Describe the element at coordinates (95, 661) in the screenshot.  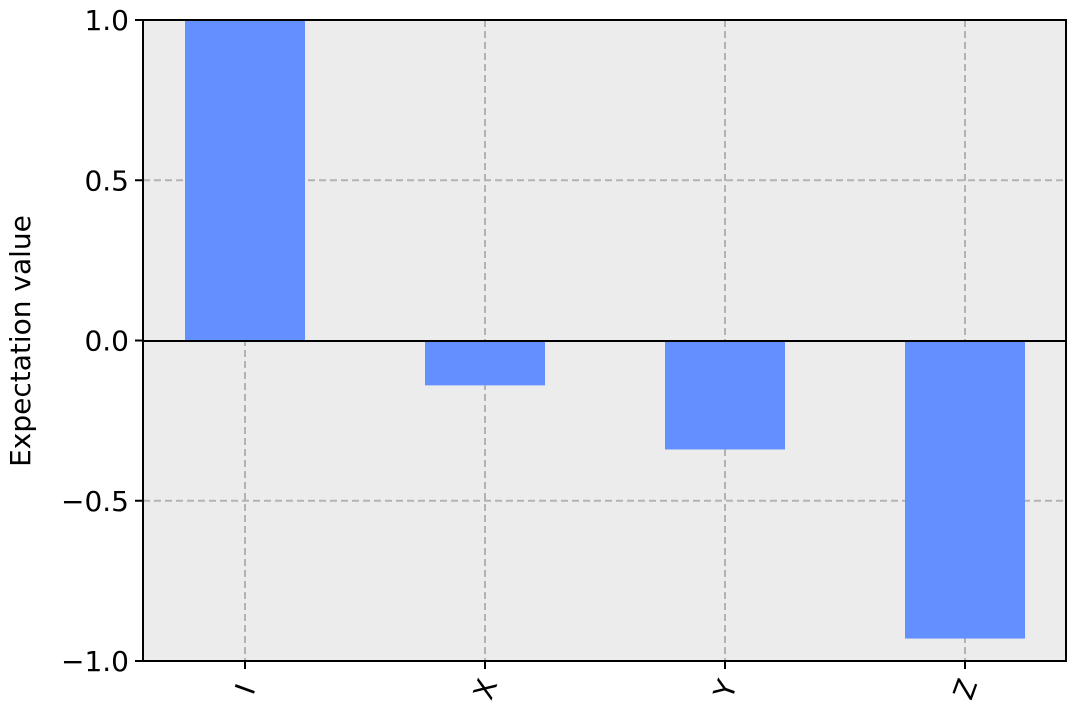
I see `y-tick-label: −1.0` at that location.